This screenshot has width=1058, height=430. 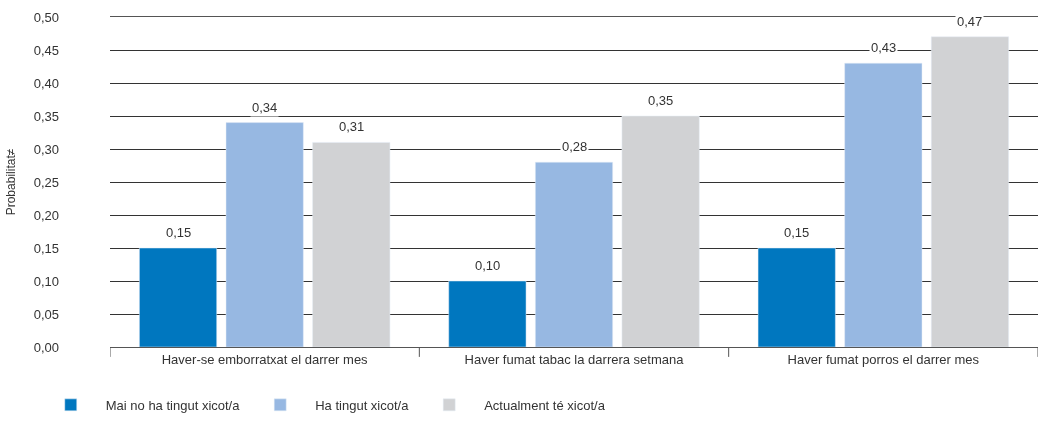 I want to click on x-tick-label: Haver-se emborratxat el darrer mes, so click(x=265, y=359).